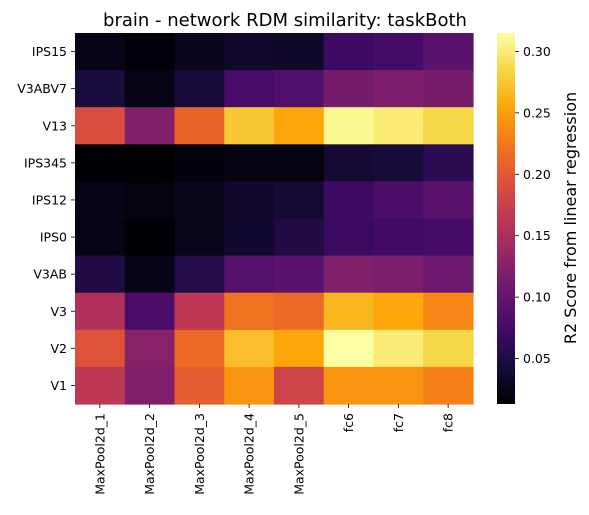 The width and height of the screenshot is (589, 515). Describe the element at coordinates (348, 422) in the screenshot. I see `column-label: fc6` at that location.